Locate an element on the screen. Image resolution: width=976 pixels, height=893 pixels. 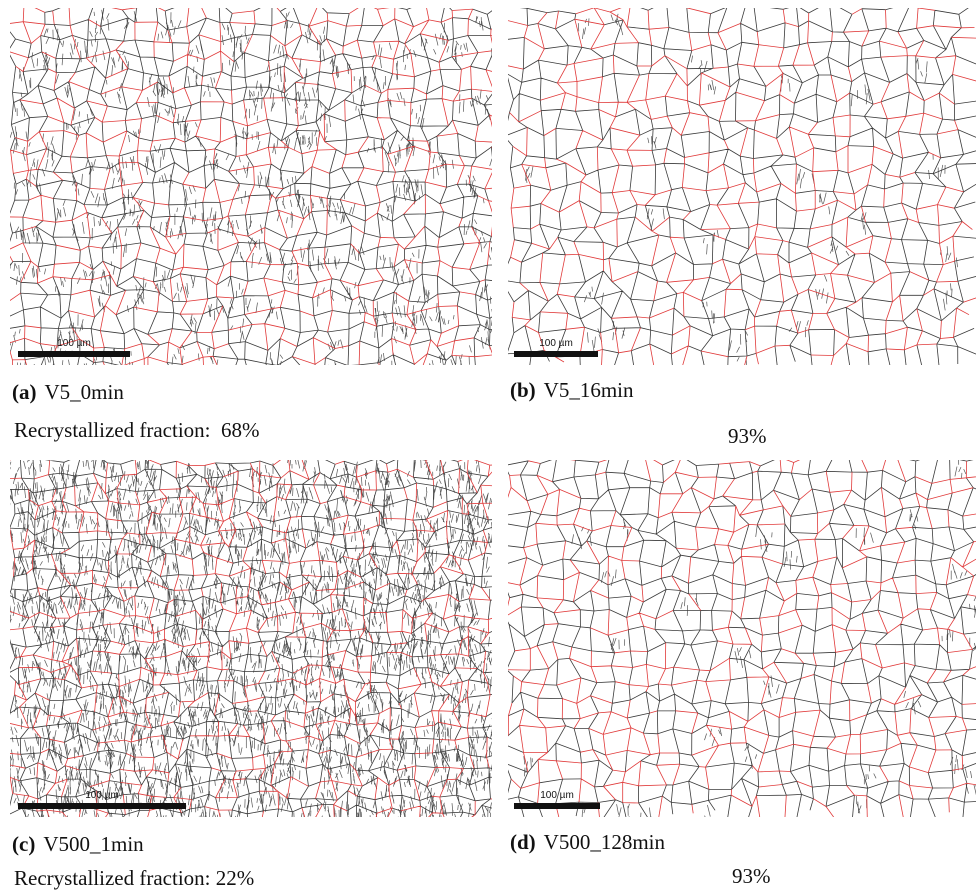
caption-c-name: V500_1min is located at coordinates (93, 844).